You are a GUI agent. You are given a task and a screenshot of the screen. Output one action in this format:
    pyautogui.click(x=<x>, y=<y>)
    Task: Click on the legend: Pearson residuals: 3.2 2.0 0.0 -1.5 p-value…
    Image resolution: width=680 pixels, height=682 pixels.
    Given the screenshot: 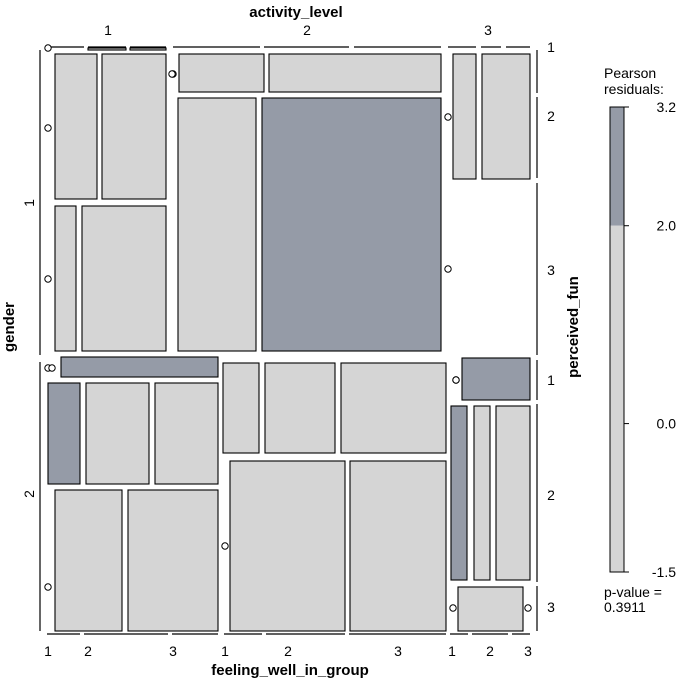 What is the action you would take?
    pyautogui.click(x=640, y=340)
    